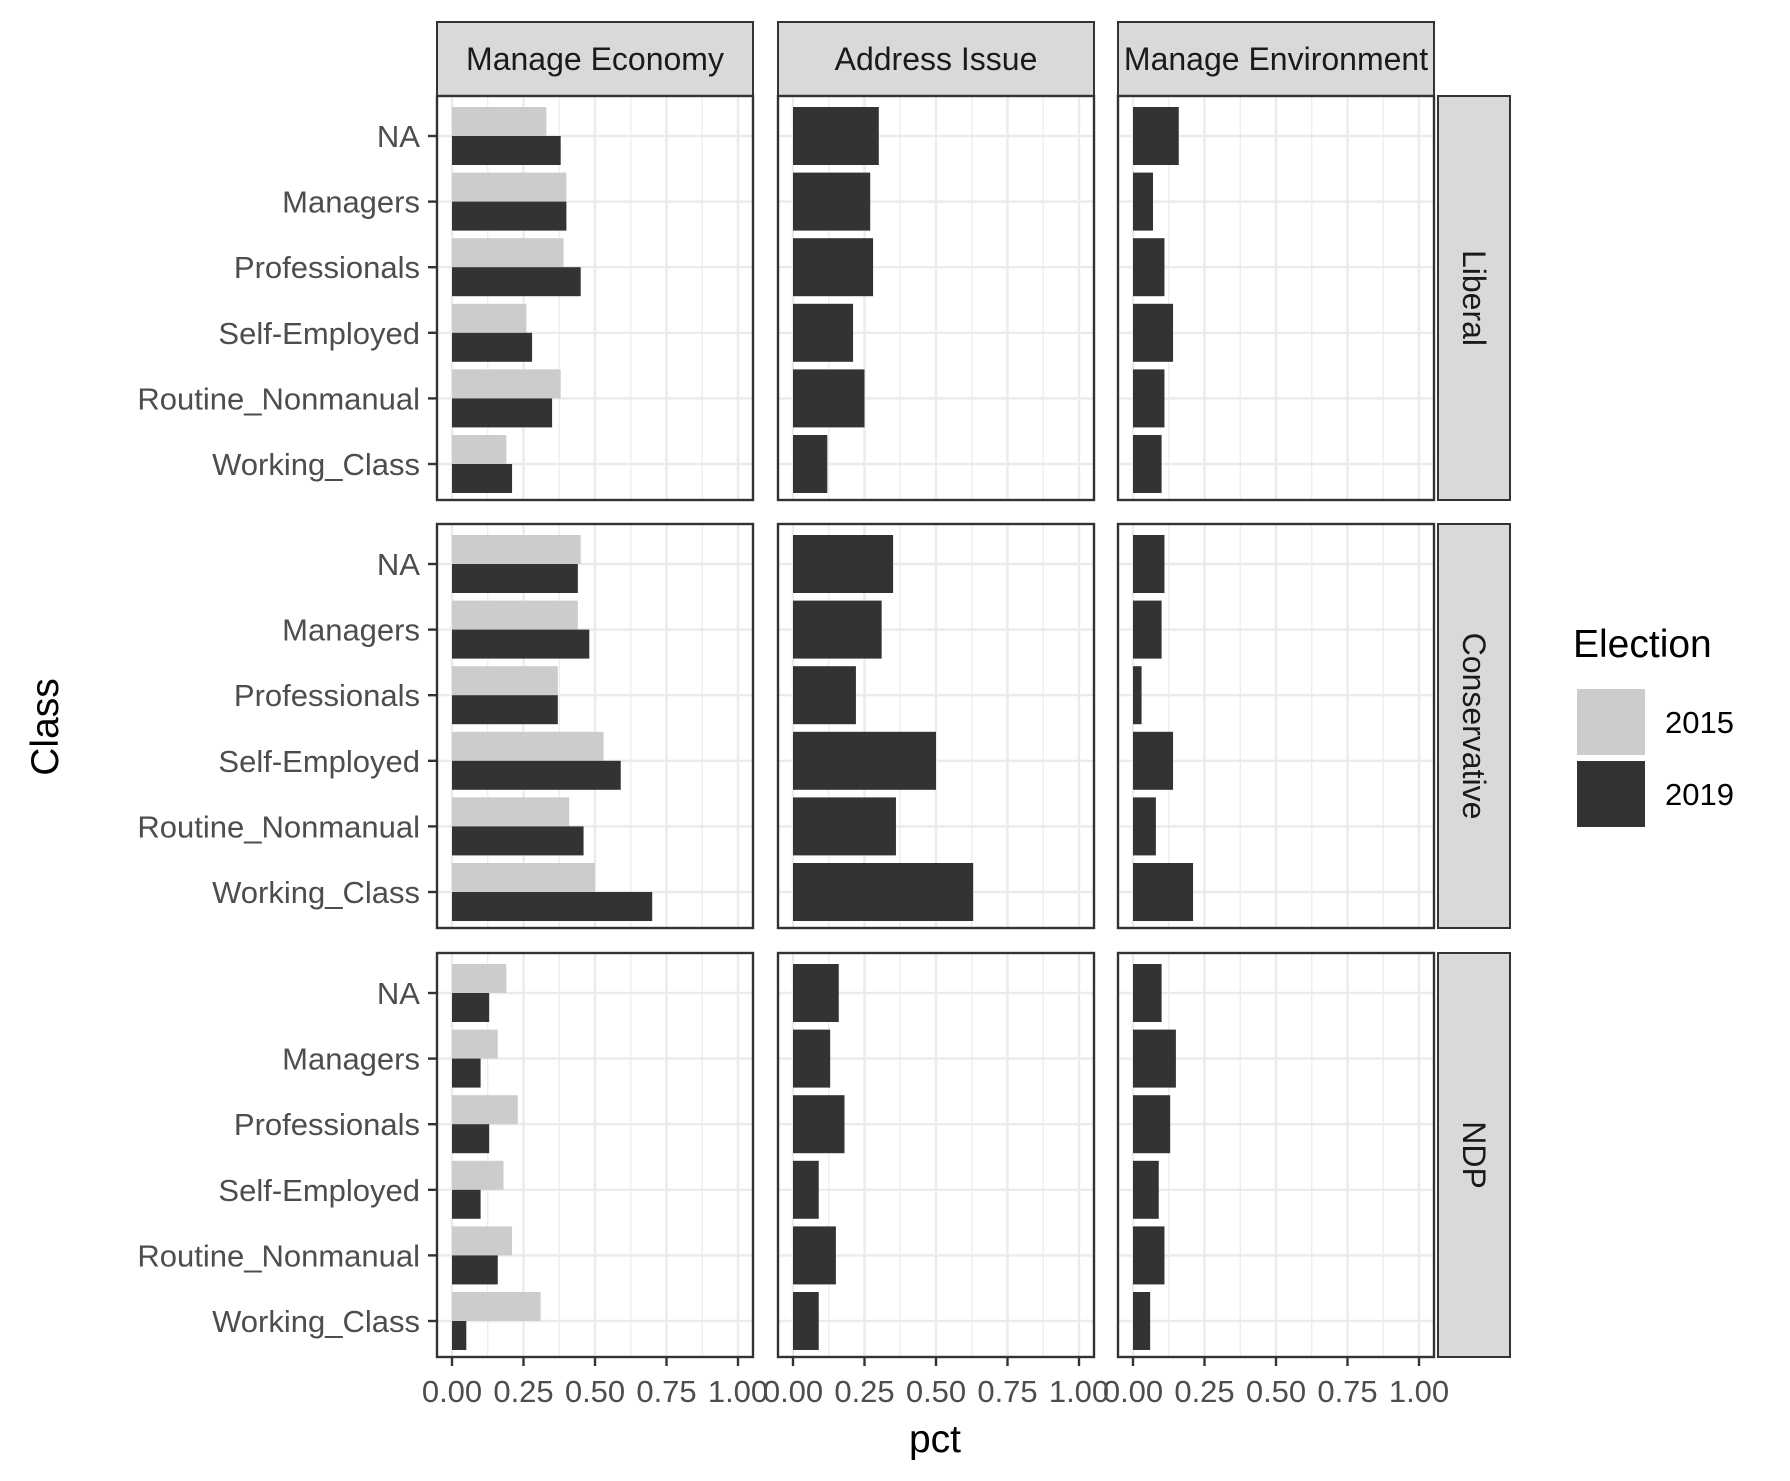 The height and width of the screenshot is (1481, 1790). What do you see at coordinates (1699, 722) in the screenshot?
I see `legend-label-2015: 2015` at bounding box center [1699, 722].